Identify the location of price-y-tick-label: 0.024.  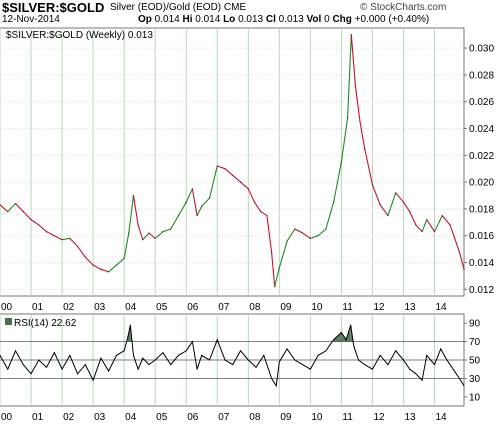
(481, 129).